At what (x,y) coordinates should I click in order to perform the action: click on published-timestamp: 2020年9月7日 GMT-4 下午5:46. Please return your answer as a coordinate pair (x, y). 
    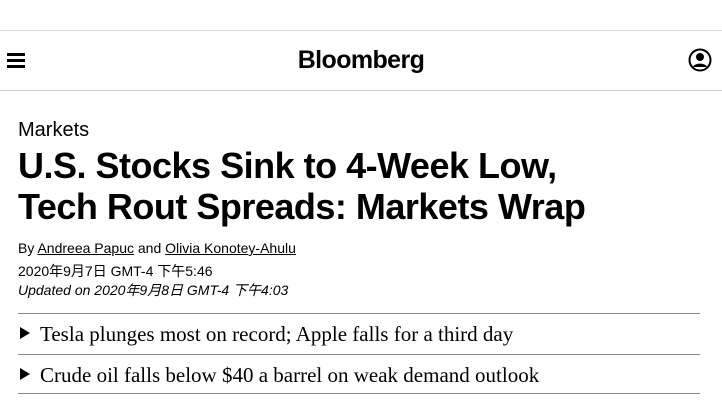
    Looking at the image, I should click on (115, 271).